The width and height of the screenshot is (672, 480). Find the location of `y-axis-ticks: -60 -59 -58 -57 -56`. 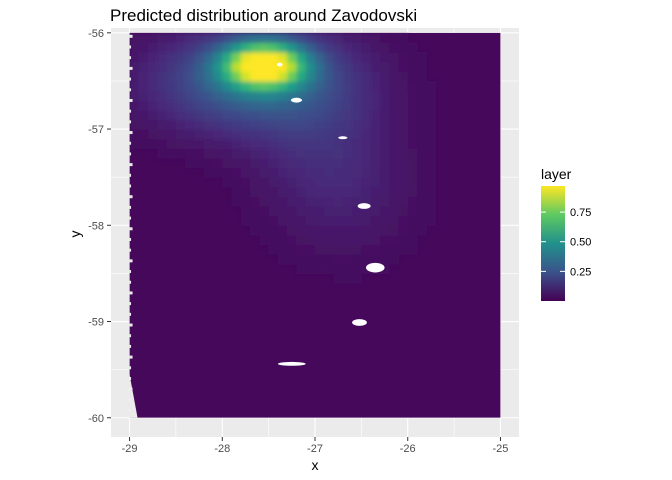

y-axis-ticks: -60 -59 -58 -57 -56 is located at coordinates (99, 226).